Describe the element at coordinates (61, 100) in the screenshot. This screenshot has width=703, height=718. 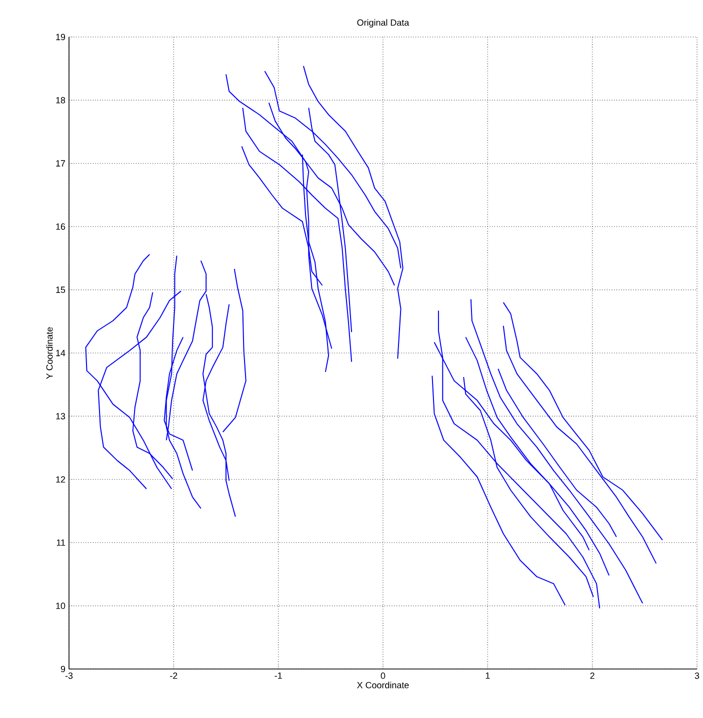
I see `y-tick-label: 18` at that location.